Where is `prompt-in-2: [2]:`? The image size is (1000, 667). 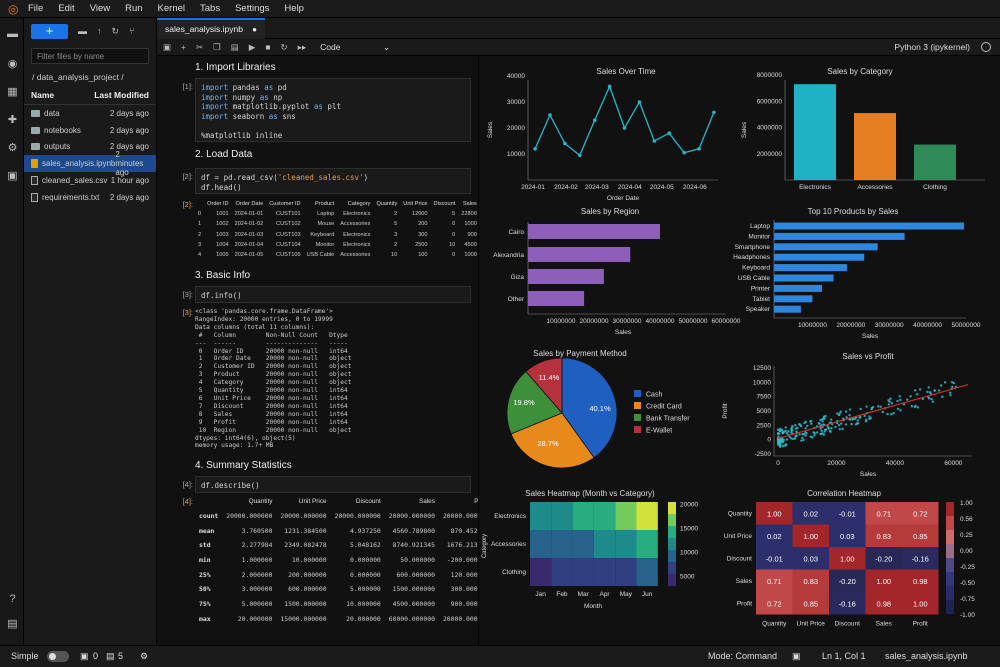
prompt-in-2: [2]: is located at coordinates (187, 176).